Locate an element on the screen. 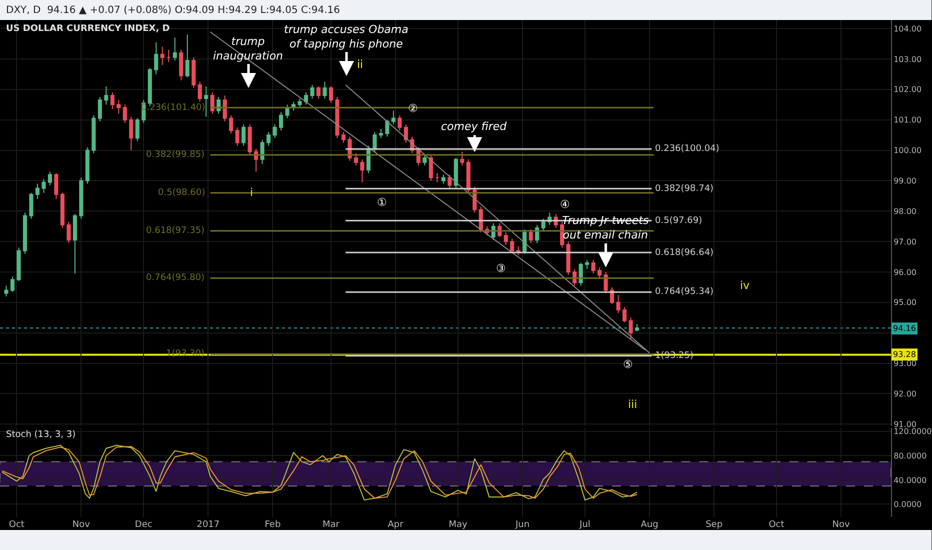 The width and height of the screenshot is (932, 550). ref-line-label: 94.16 is located at coordinates (904, 328).